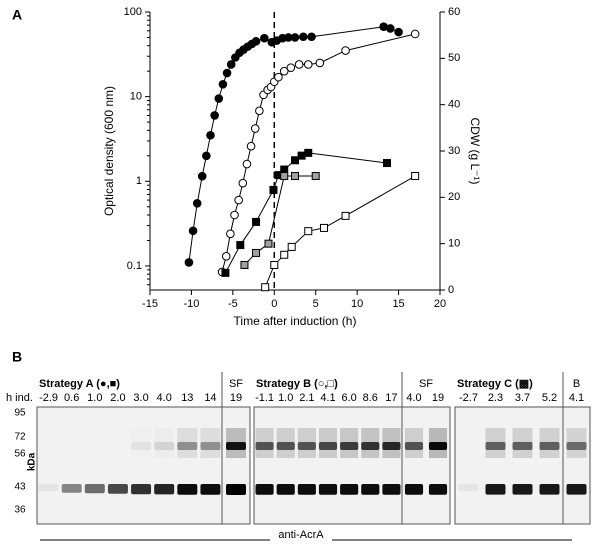 This screenshot has height=546, width=600. What do you see at coordinates (576, 398) in the screenshot?
I see `lane-label: 4.1` at bounding box center [576, 398].